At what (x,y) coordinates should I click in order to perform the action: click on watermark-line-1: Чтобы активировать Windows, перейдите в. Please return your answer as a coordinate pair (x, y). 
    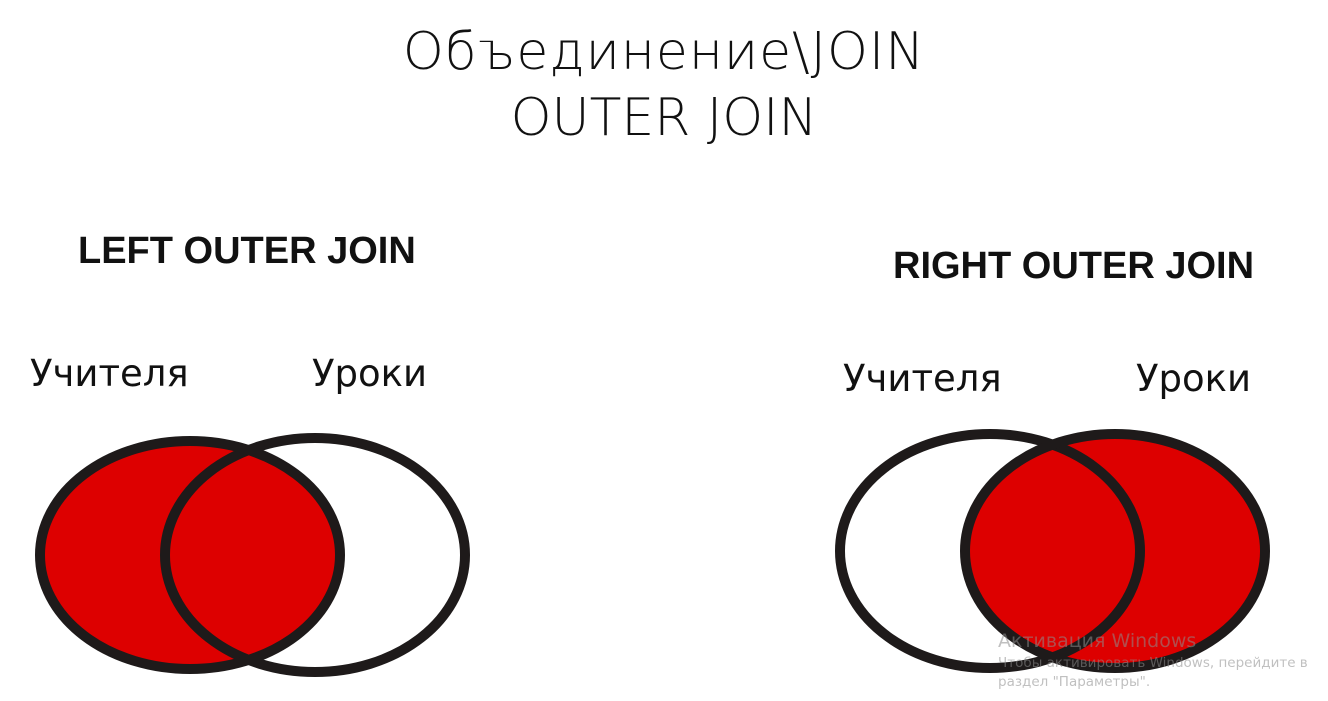
    Looking at the image, I should click on (1153, 663).